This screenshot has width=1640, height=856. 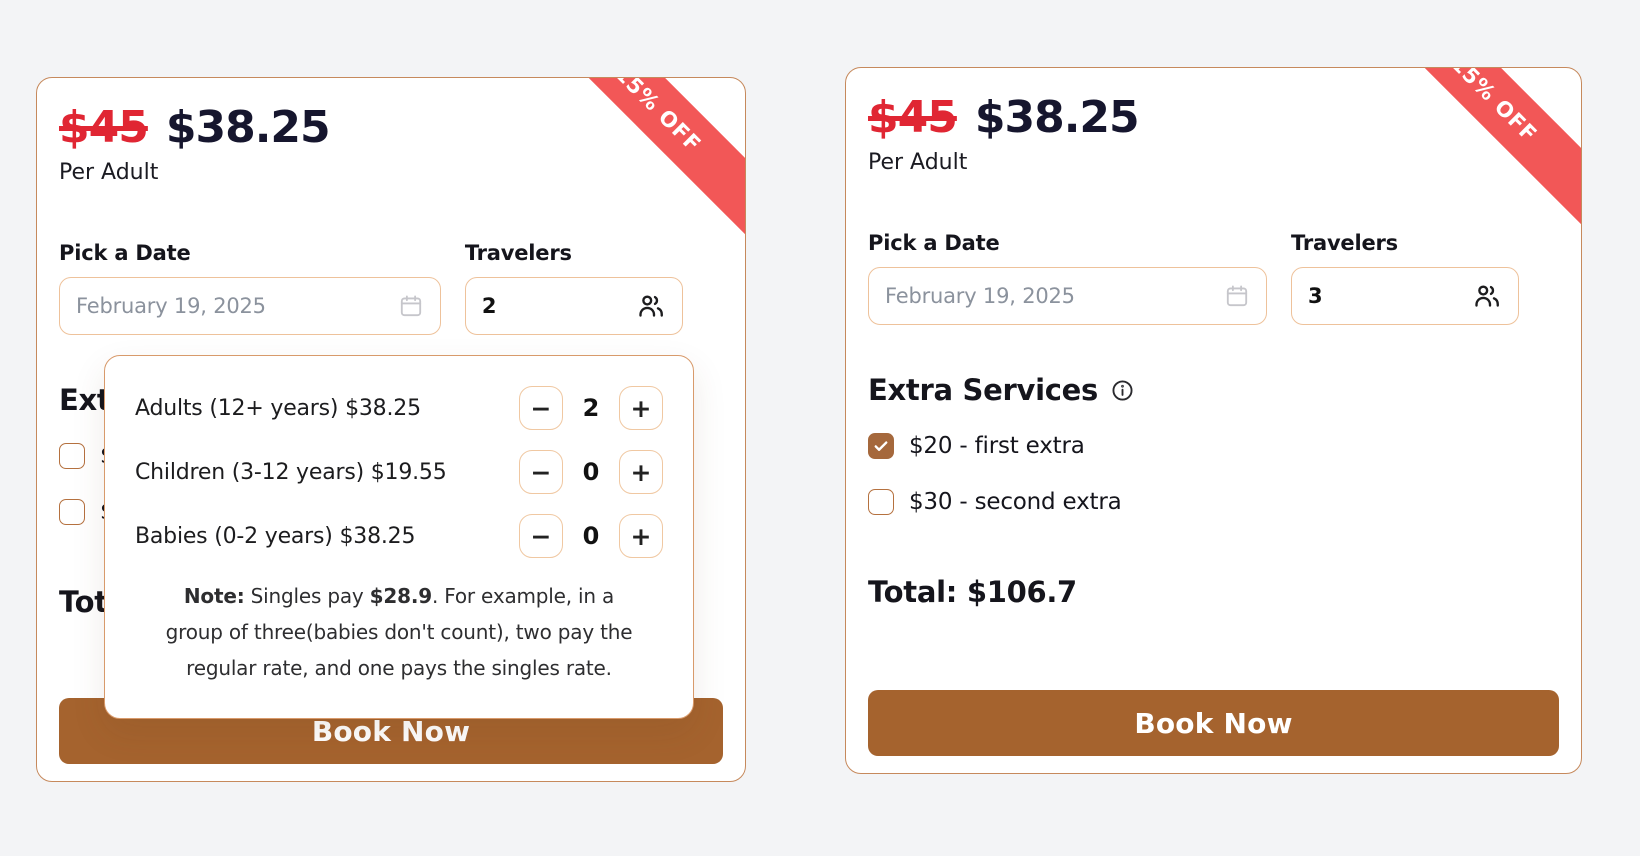 I want to click on adults-stepper: − 2 +, so click(x=591, y=408).